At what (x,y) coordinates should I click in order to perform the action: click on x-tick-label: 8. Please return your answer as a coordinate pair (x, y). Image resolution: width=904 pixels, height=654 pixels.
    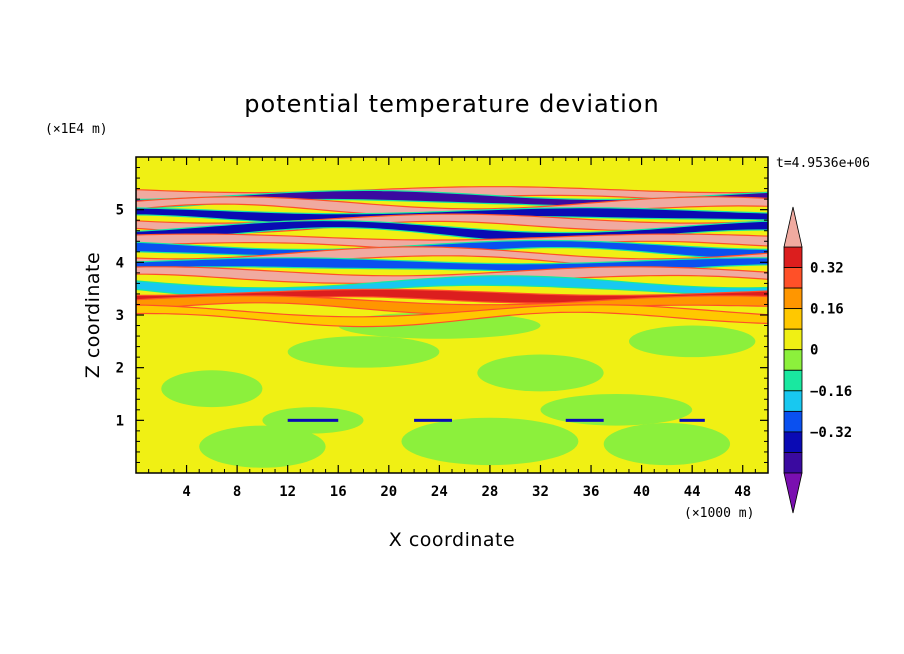
    Looking at the image, I should click on (237, 492).